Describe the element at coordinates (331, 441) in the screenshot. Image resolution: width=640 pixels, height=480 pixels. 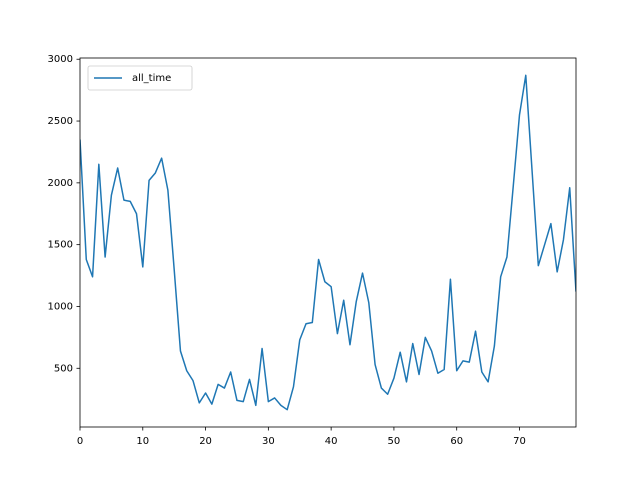
I see `x-tick-label: 40` at that location.